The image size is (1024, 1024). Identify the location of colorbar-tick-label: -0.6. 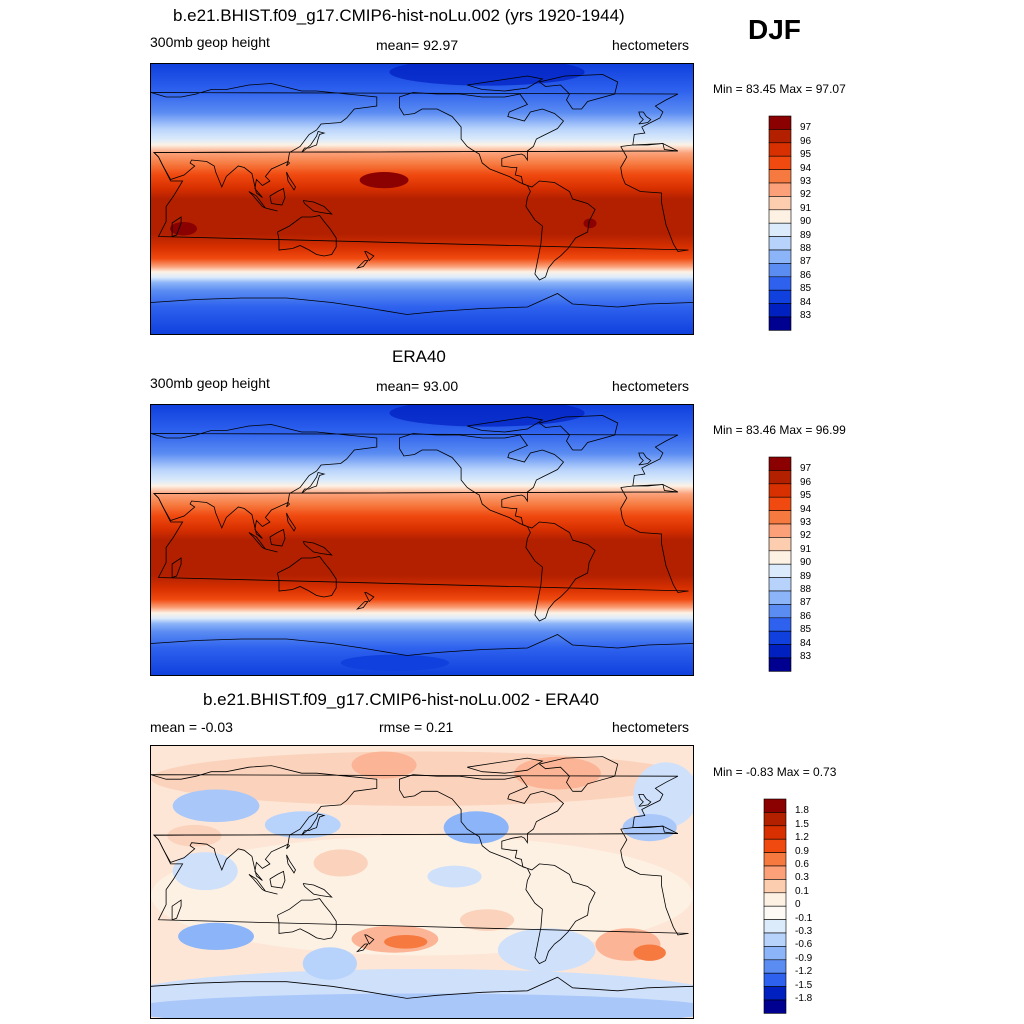
(804, 945).